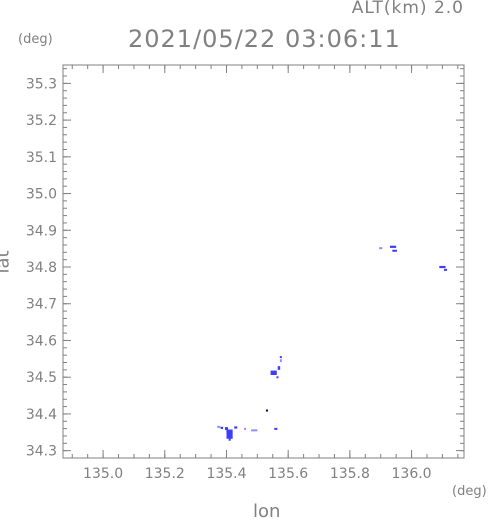 The height and width of the screenshot is (522, 491). What do you see at coordinates (41, 268) in the screenshot?
I see `y-tick-label: 34.8` at bounding box center [41, 268].